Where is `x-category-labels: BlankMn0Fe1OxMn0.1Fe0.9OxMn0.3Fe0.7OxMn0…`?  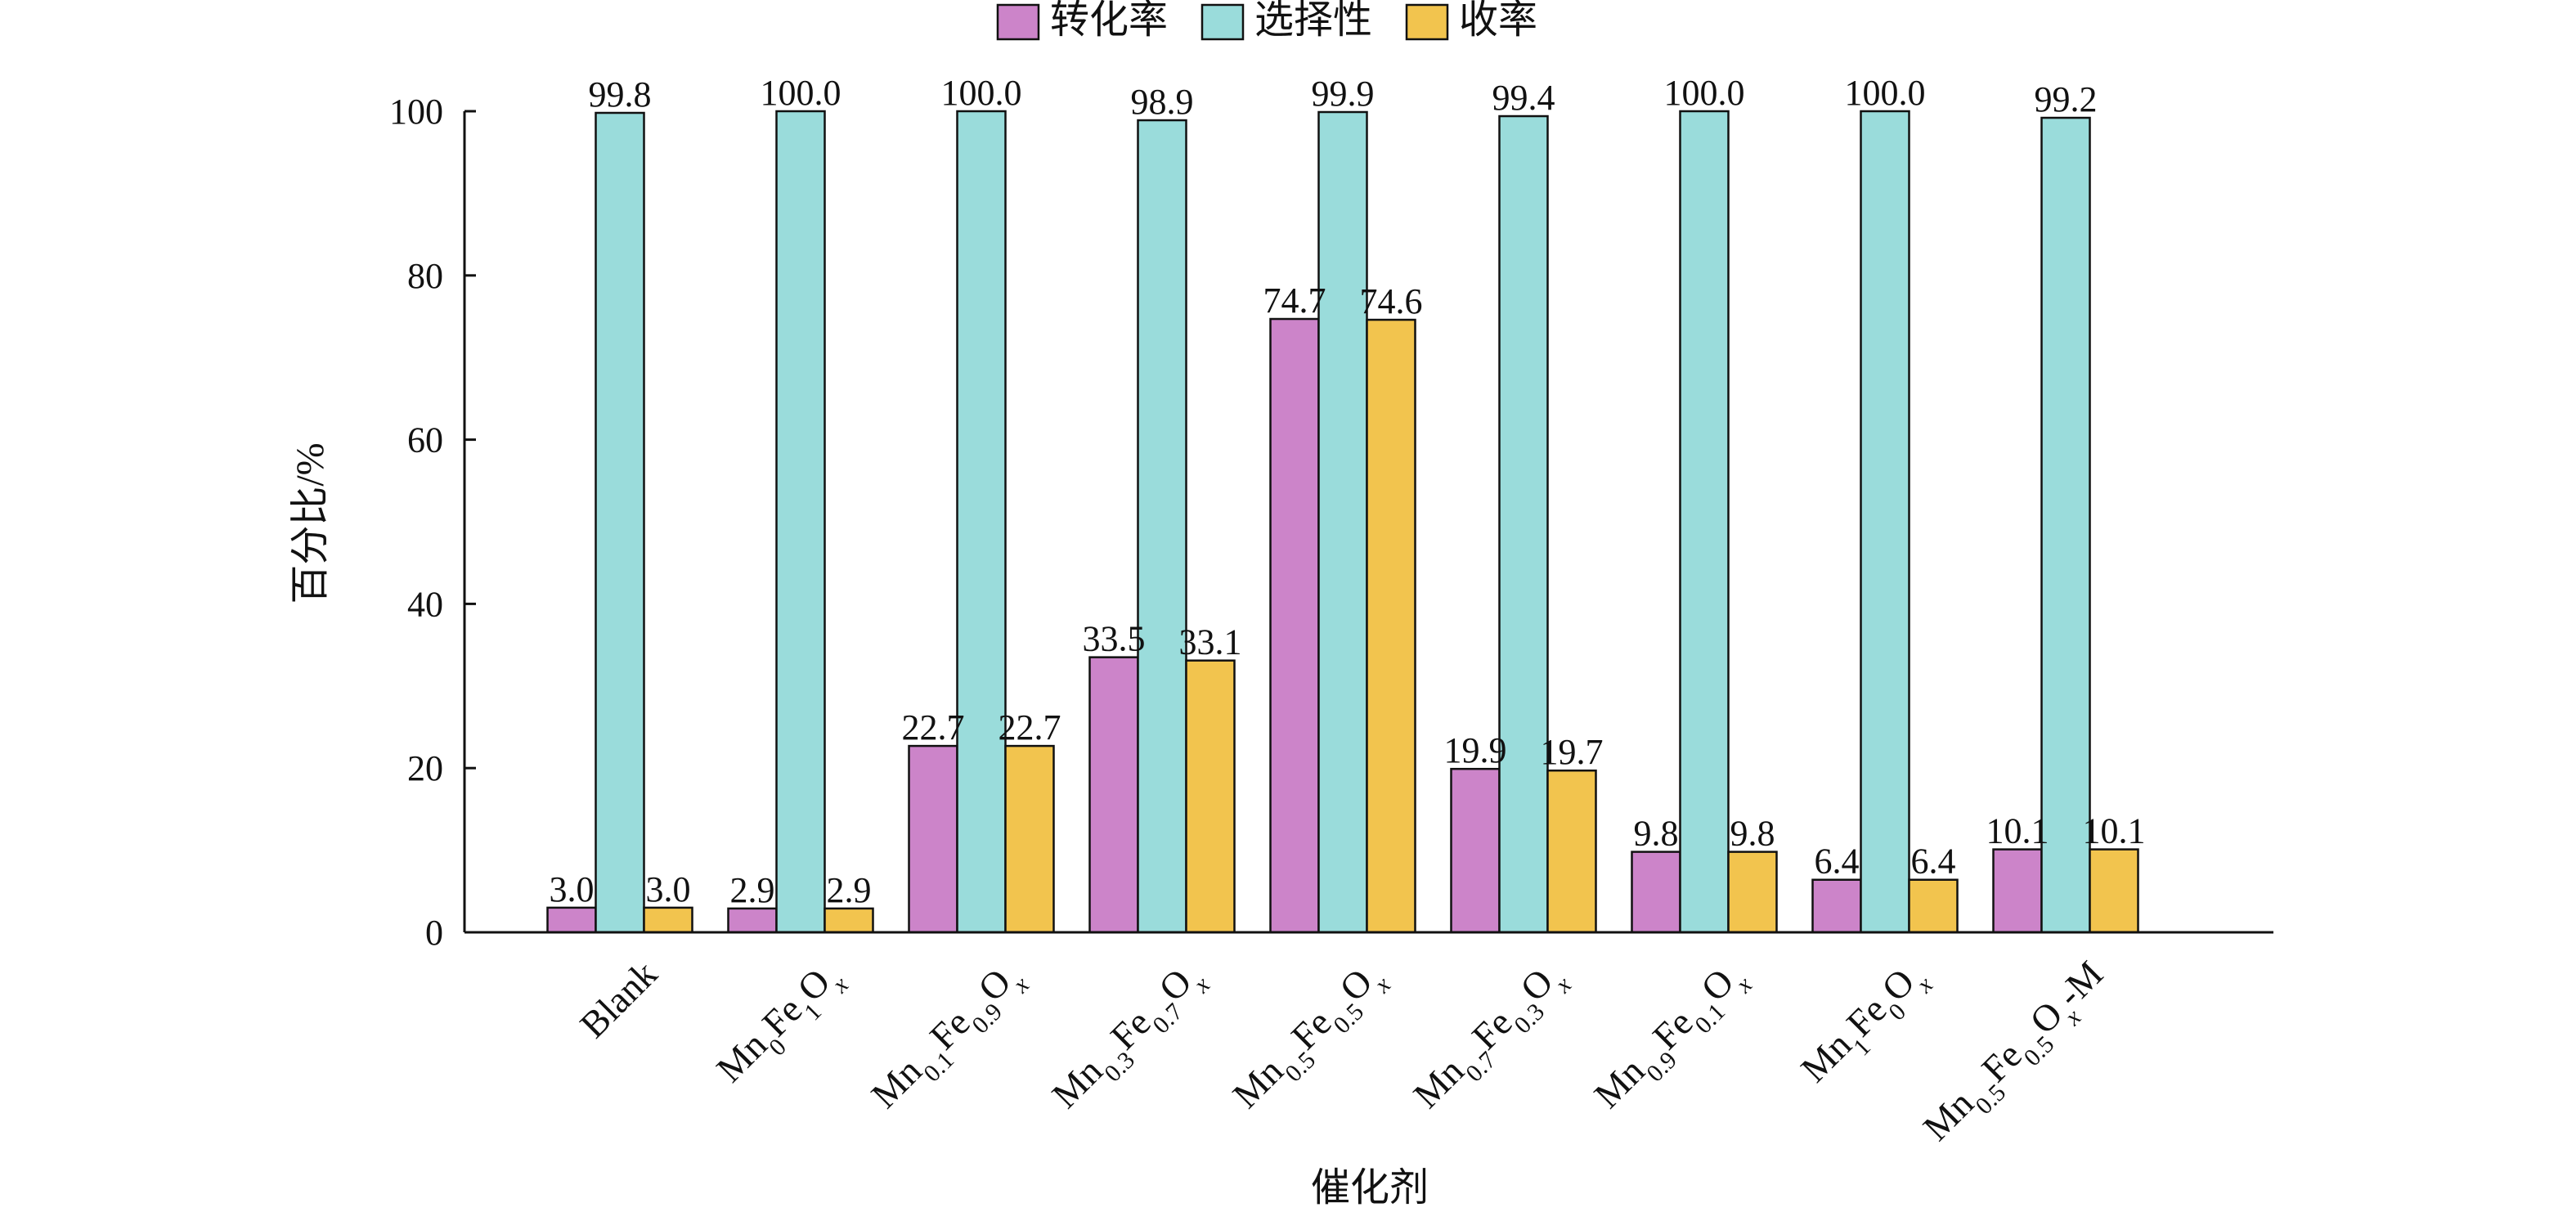 x-category-labels: BlankMn0Fe1OxMn0.1Fe0.9OxMn0.3Fe0.7OxMn0… is located at coordinates (1345, 1054).